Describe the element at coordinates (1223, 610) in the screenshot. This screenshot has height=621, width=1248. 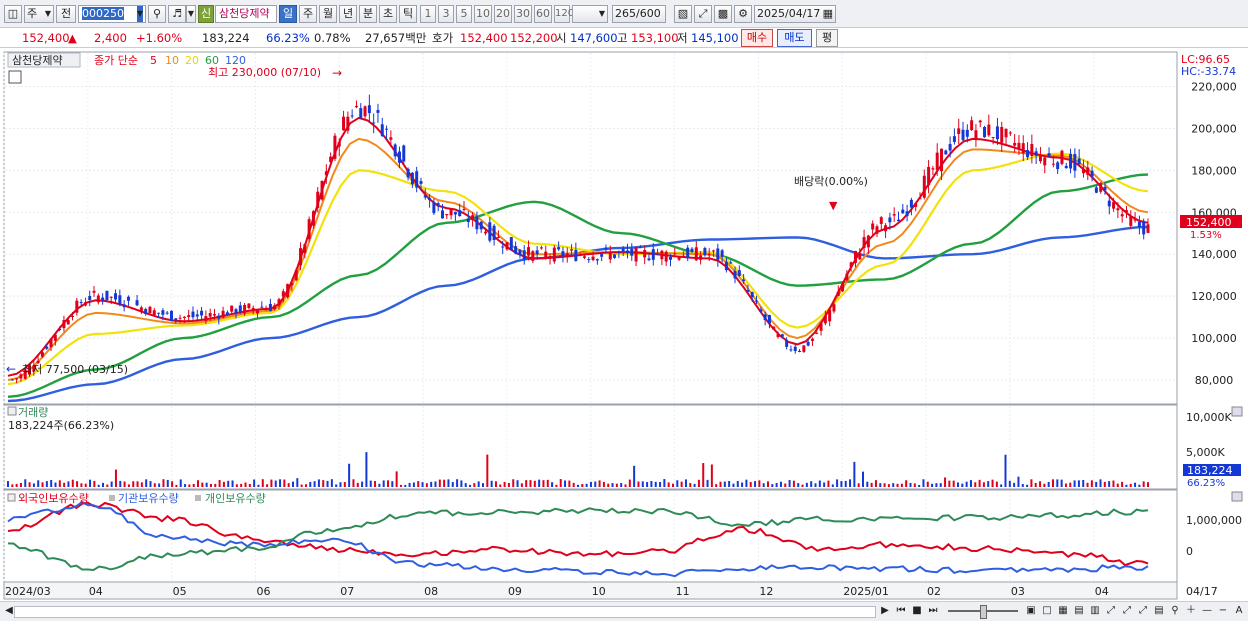
I see `zoom-minus-icon: −` at that location.